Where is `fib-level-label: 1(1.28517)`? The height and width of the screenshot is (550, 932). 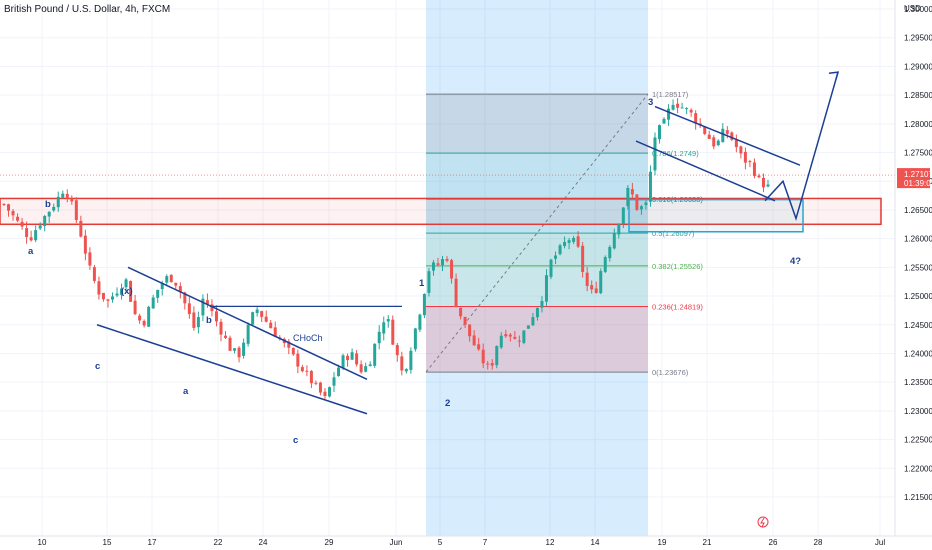 fib-level-label: 1(1.28517) is located at coordinates (670, 94).